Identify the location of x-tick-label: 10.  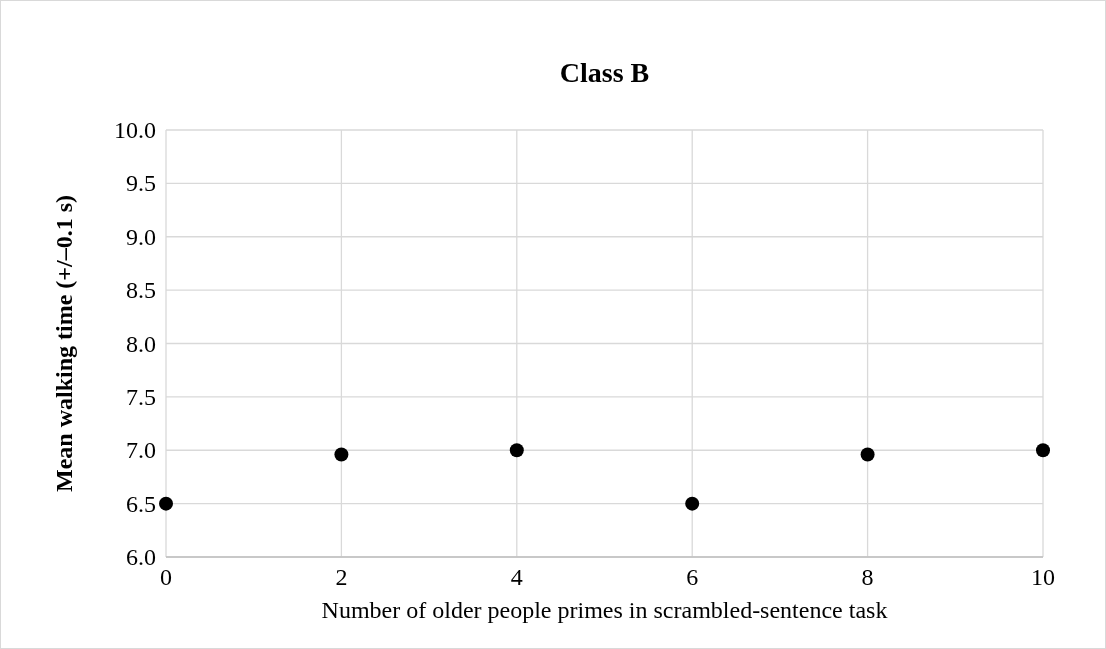
(1043, 577).